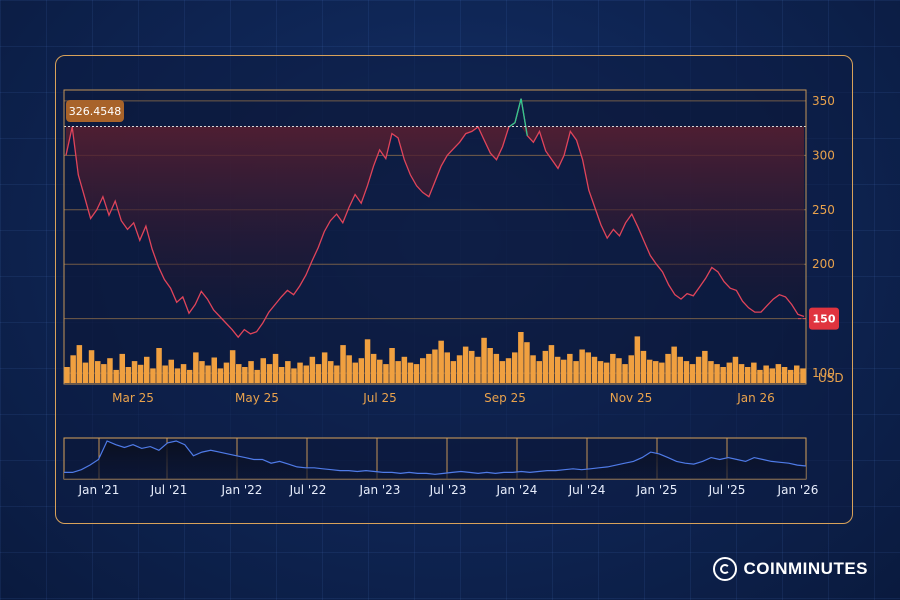  Describe the element at coordinates (798, 490) in the screenshot. I see `navigator-tick-label: Jan '26` at that location.